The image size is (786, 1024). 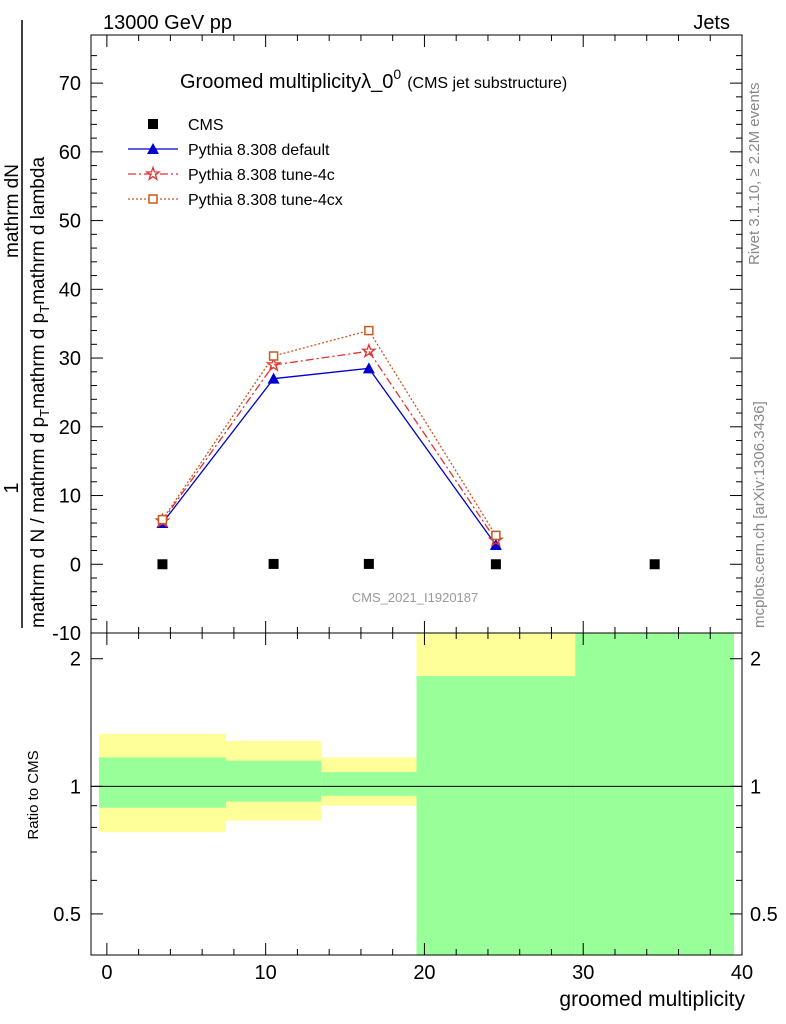 I want to click on y-tick-label: 20, so click(x=70, y=428).